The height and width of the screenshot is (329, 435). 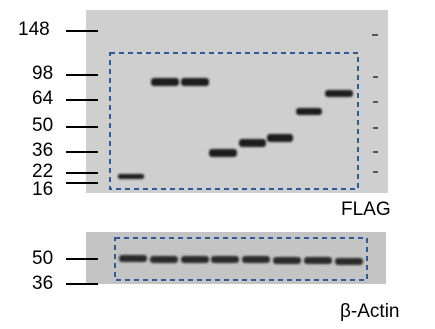 I want to click on mw-label-actin-50: 50, so click(x=43, y=258).